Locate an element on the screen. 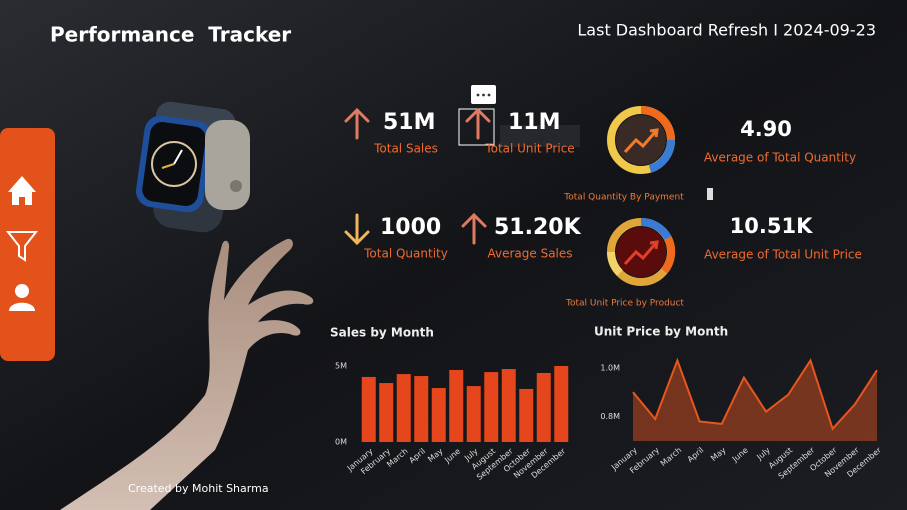 This screenshot has width=907, height=510. y-tick-label: 5M is located at coordinates (341, 366).